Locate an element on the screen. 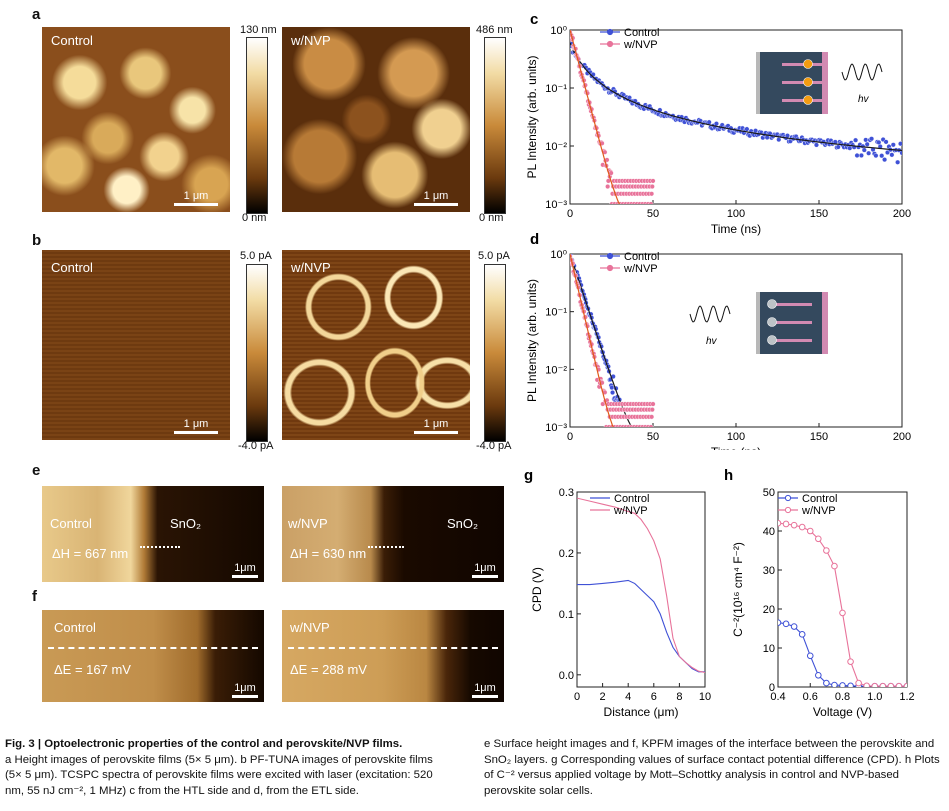 The height and width of the screenshot is (811, 949). x-tick-label: 1.2 is located at coordinates (906, 697).